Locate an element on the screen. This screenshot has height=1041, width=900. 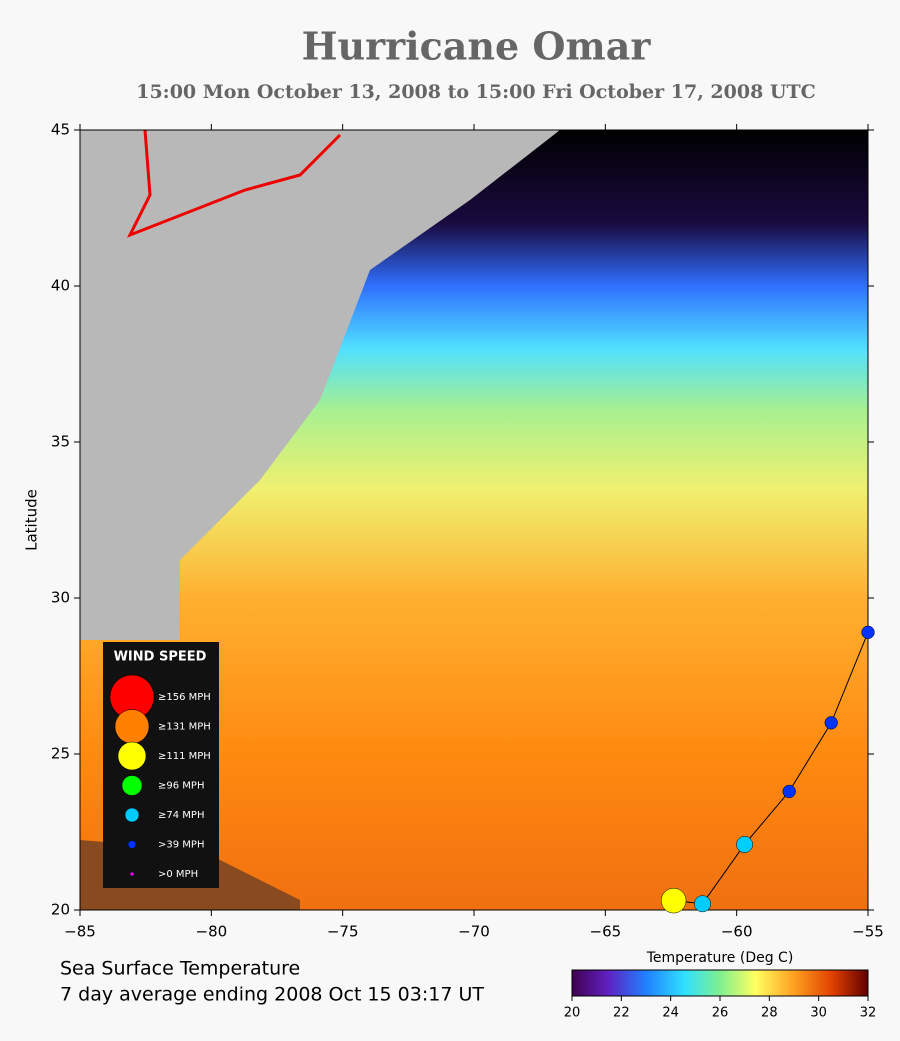
title: Hurricane Omar is located at coordinates (477, 46).